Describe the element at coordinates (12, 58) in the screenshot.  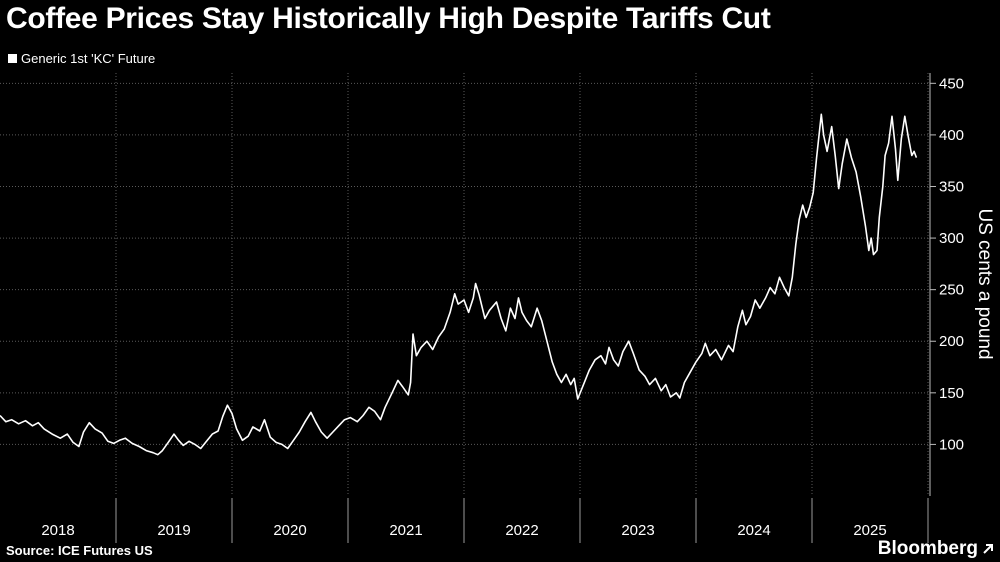
I see `legend-swatch` at that location.